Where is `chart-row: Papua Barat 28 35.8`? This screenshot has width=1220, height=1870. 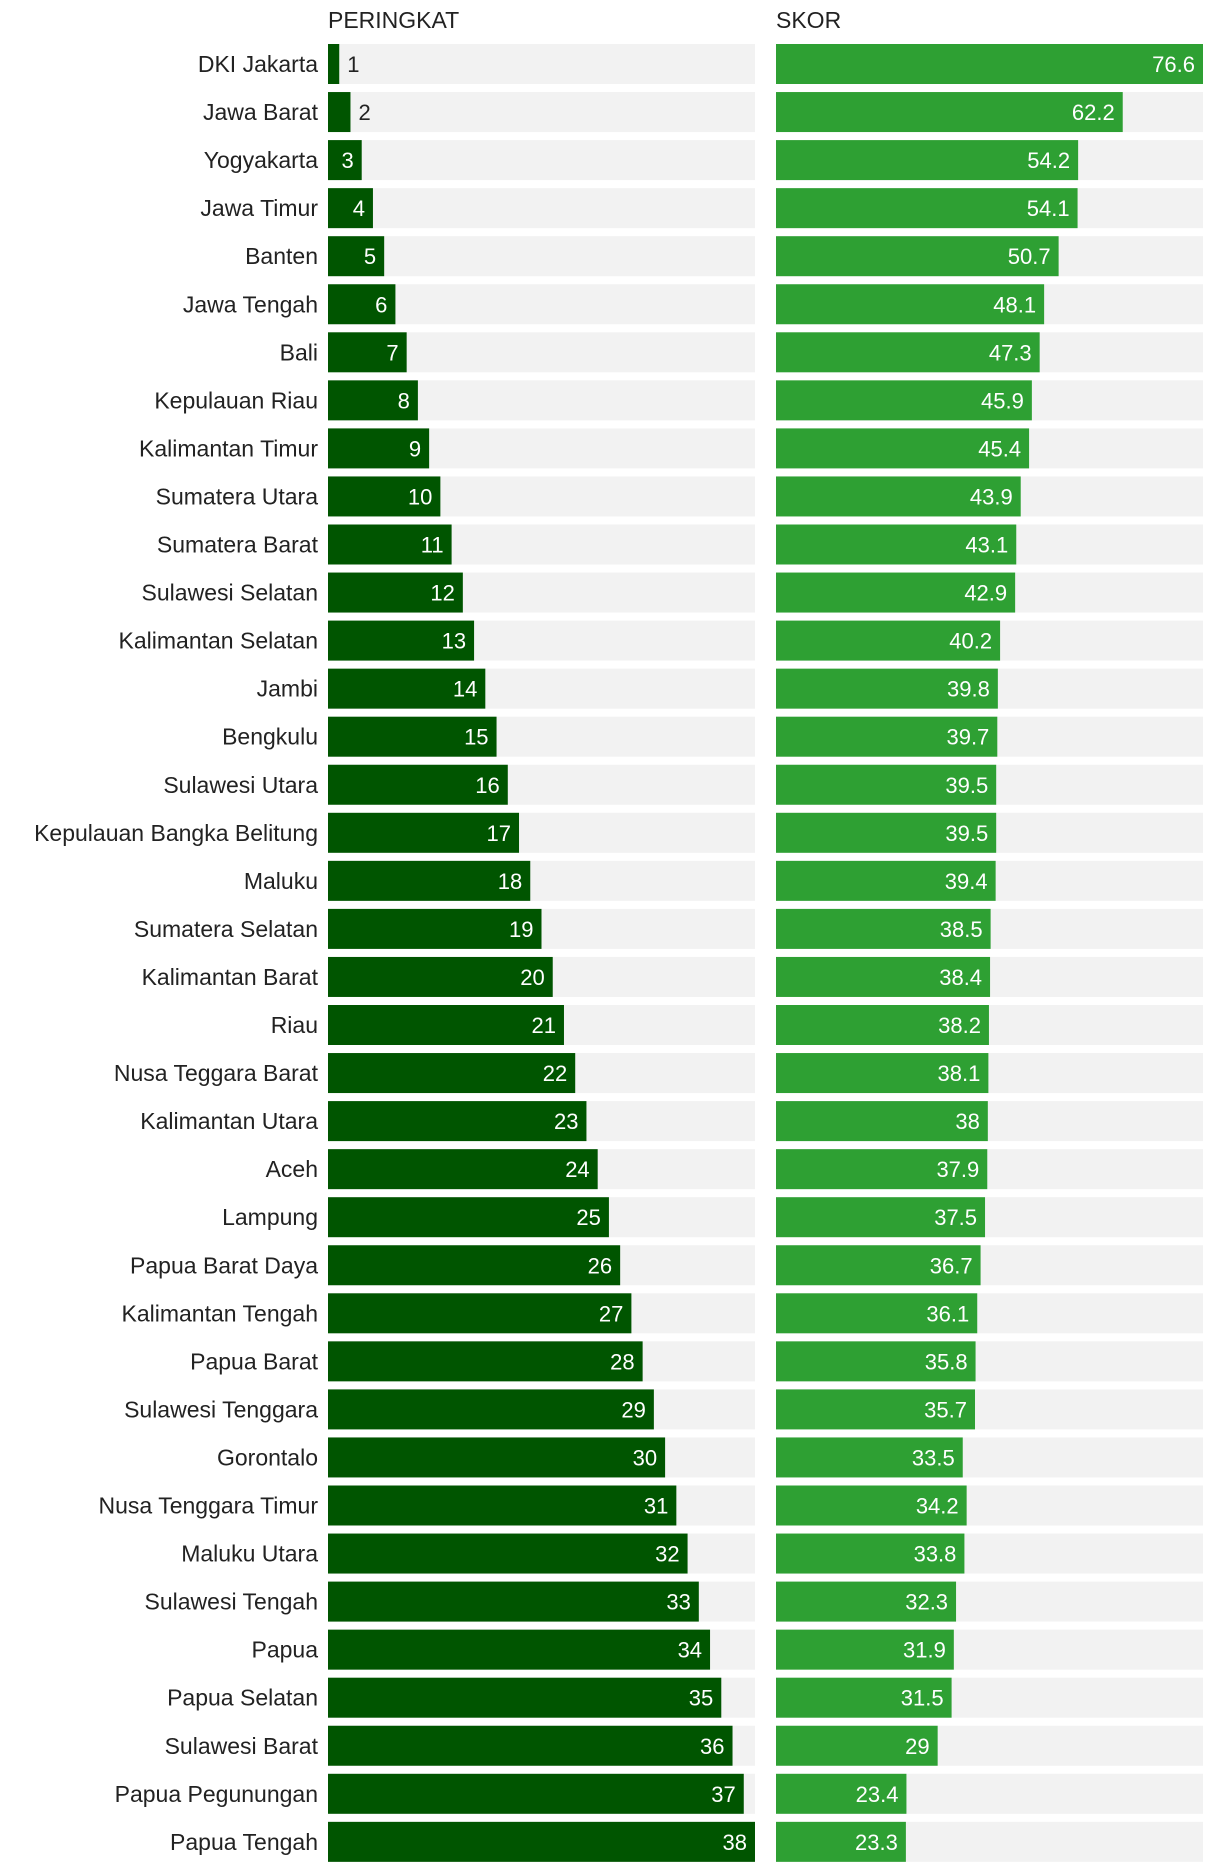
chart-row: Papua Barat 28 35.8 is located at coordinates (696, 1361).